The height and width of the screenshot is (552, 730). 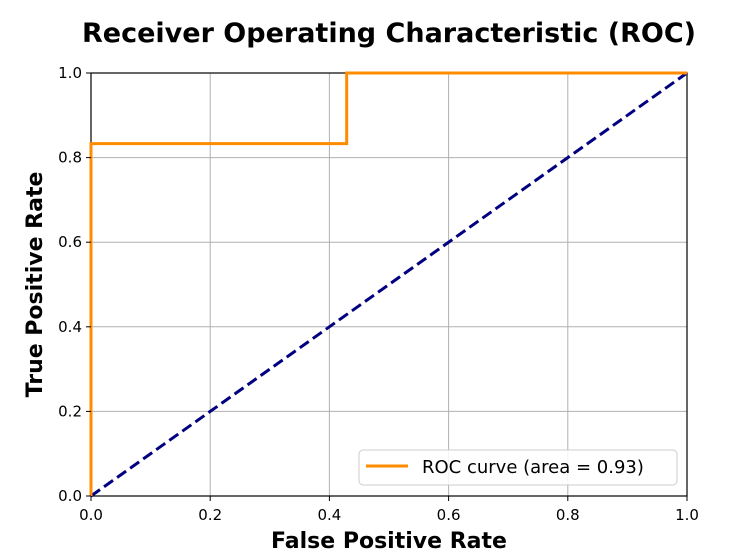 I want to click on x-axis-ticks: 0.0 0.2 0.4 0.6 0.8 1.0, so click(x=389, y=510).